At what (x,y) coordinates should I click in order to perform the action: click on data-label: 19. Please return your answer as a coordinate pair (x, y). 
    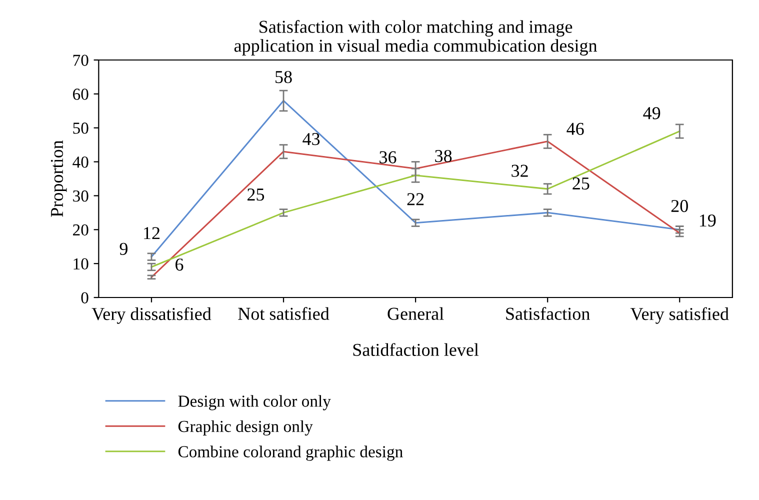
    Looking at the image, I should click on (708, 220).